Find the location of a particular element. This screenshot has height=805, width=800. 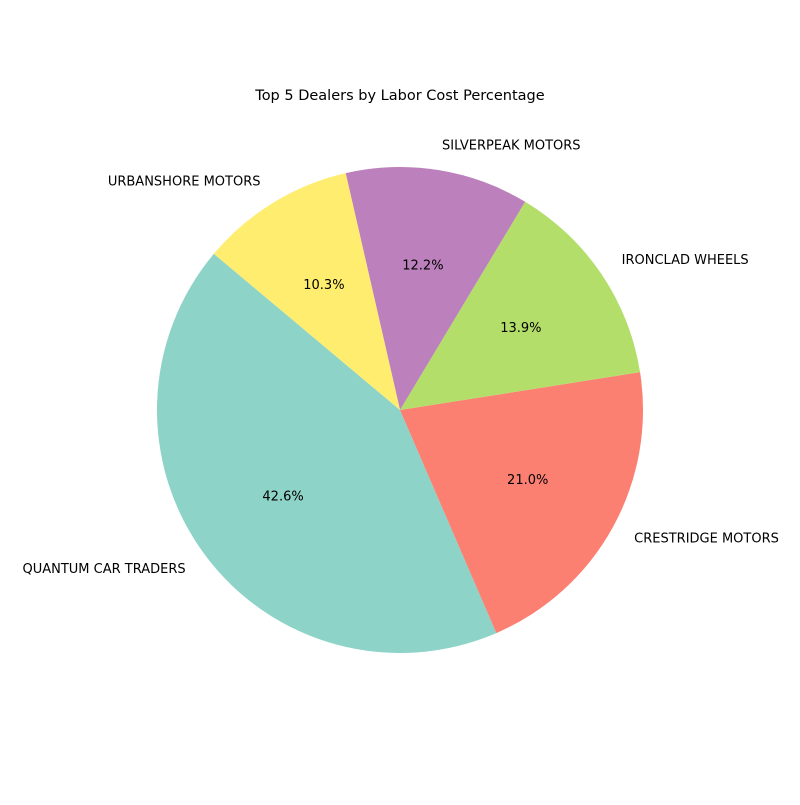

slice-percent-urbanshore-motors: 10.3% is located at coordinates (323, 285).